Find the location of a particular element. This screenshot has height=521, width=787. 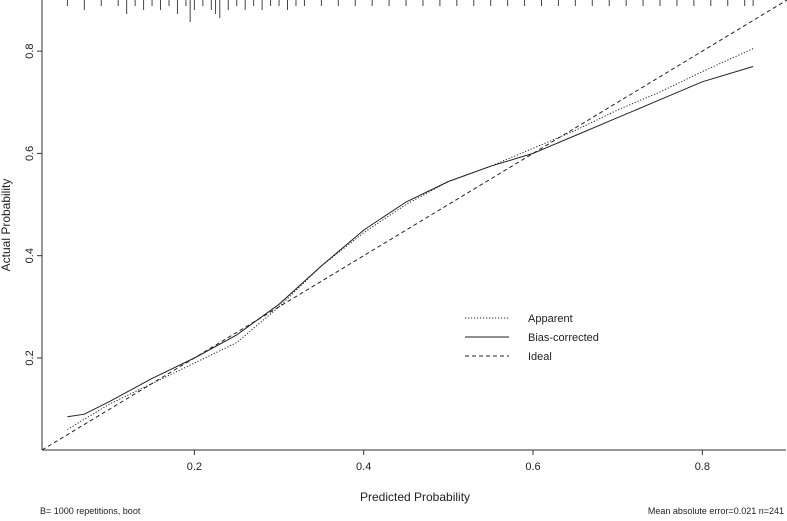

y-tick-label: 0.6 is located at coordinates (30, 153).